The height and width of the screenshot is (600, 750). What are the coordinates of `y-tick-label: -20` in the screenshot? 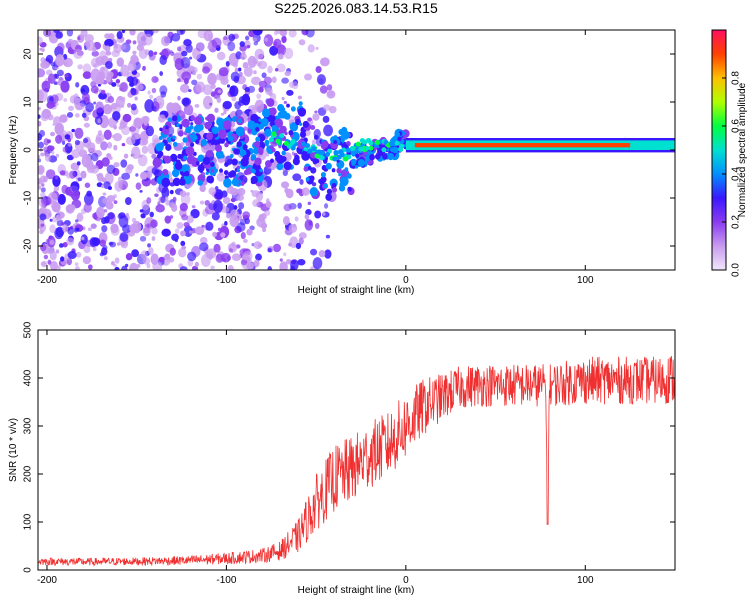 It's located at (28, 245).